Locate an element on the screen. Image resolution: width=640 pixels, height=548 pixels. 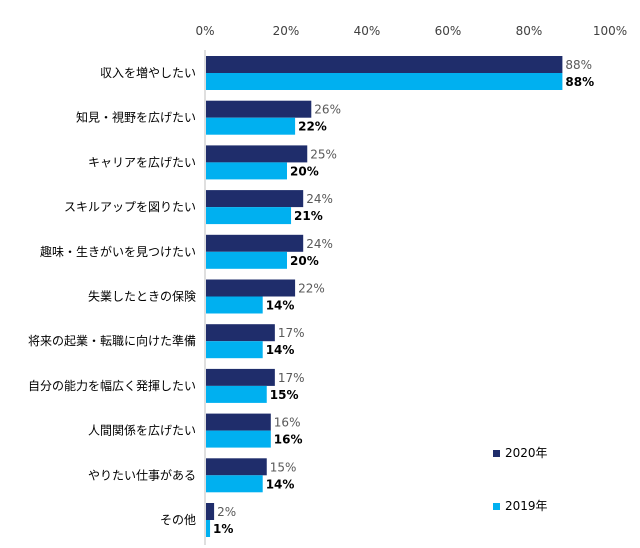
category-label: 知見・視野を広げたい is located at coordinates (136, 117).